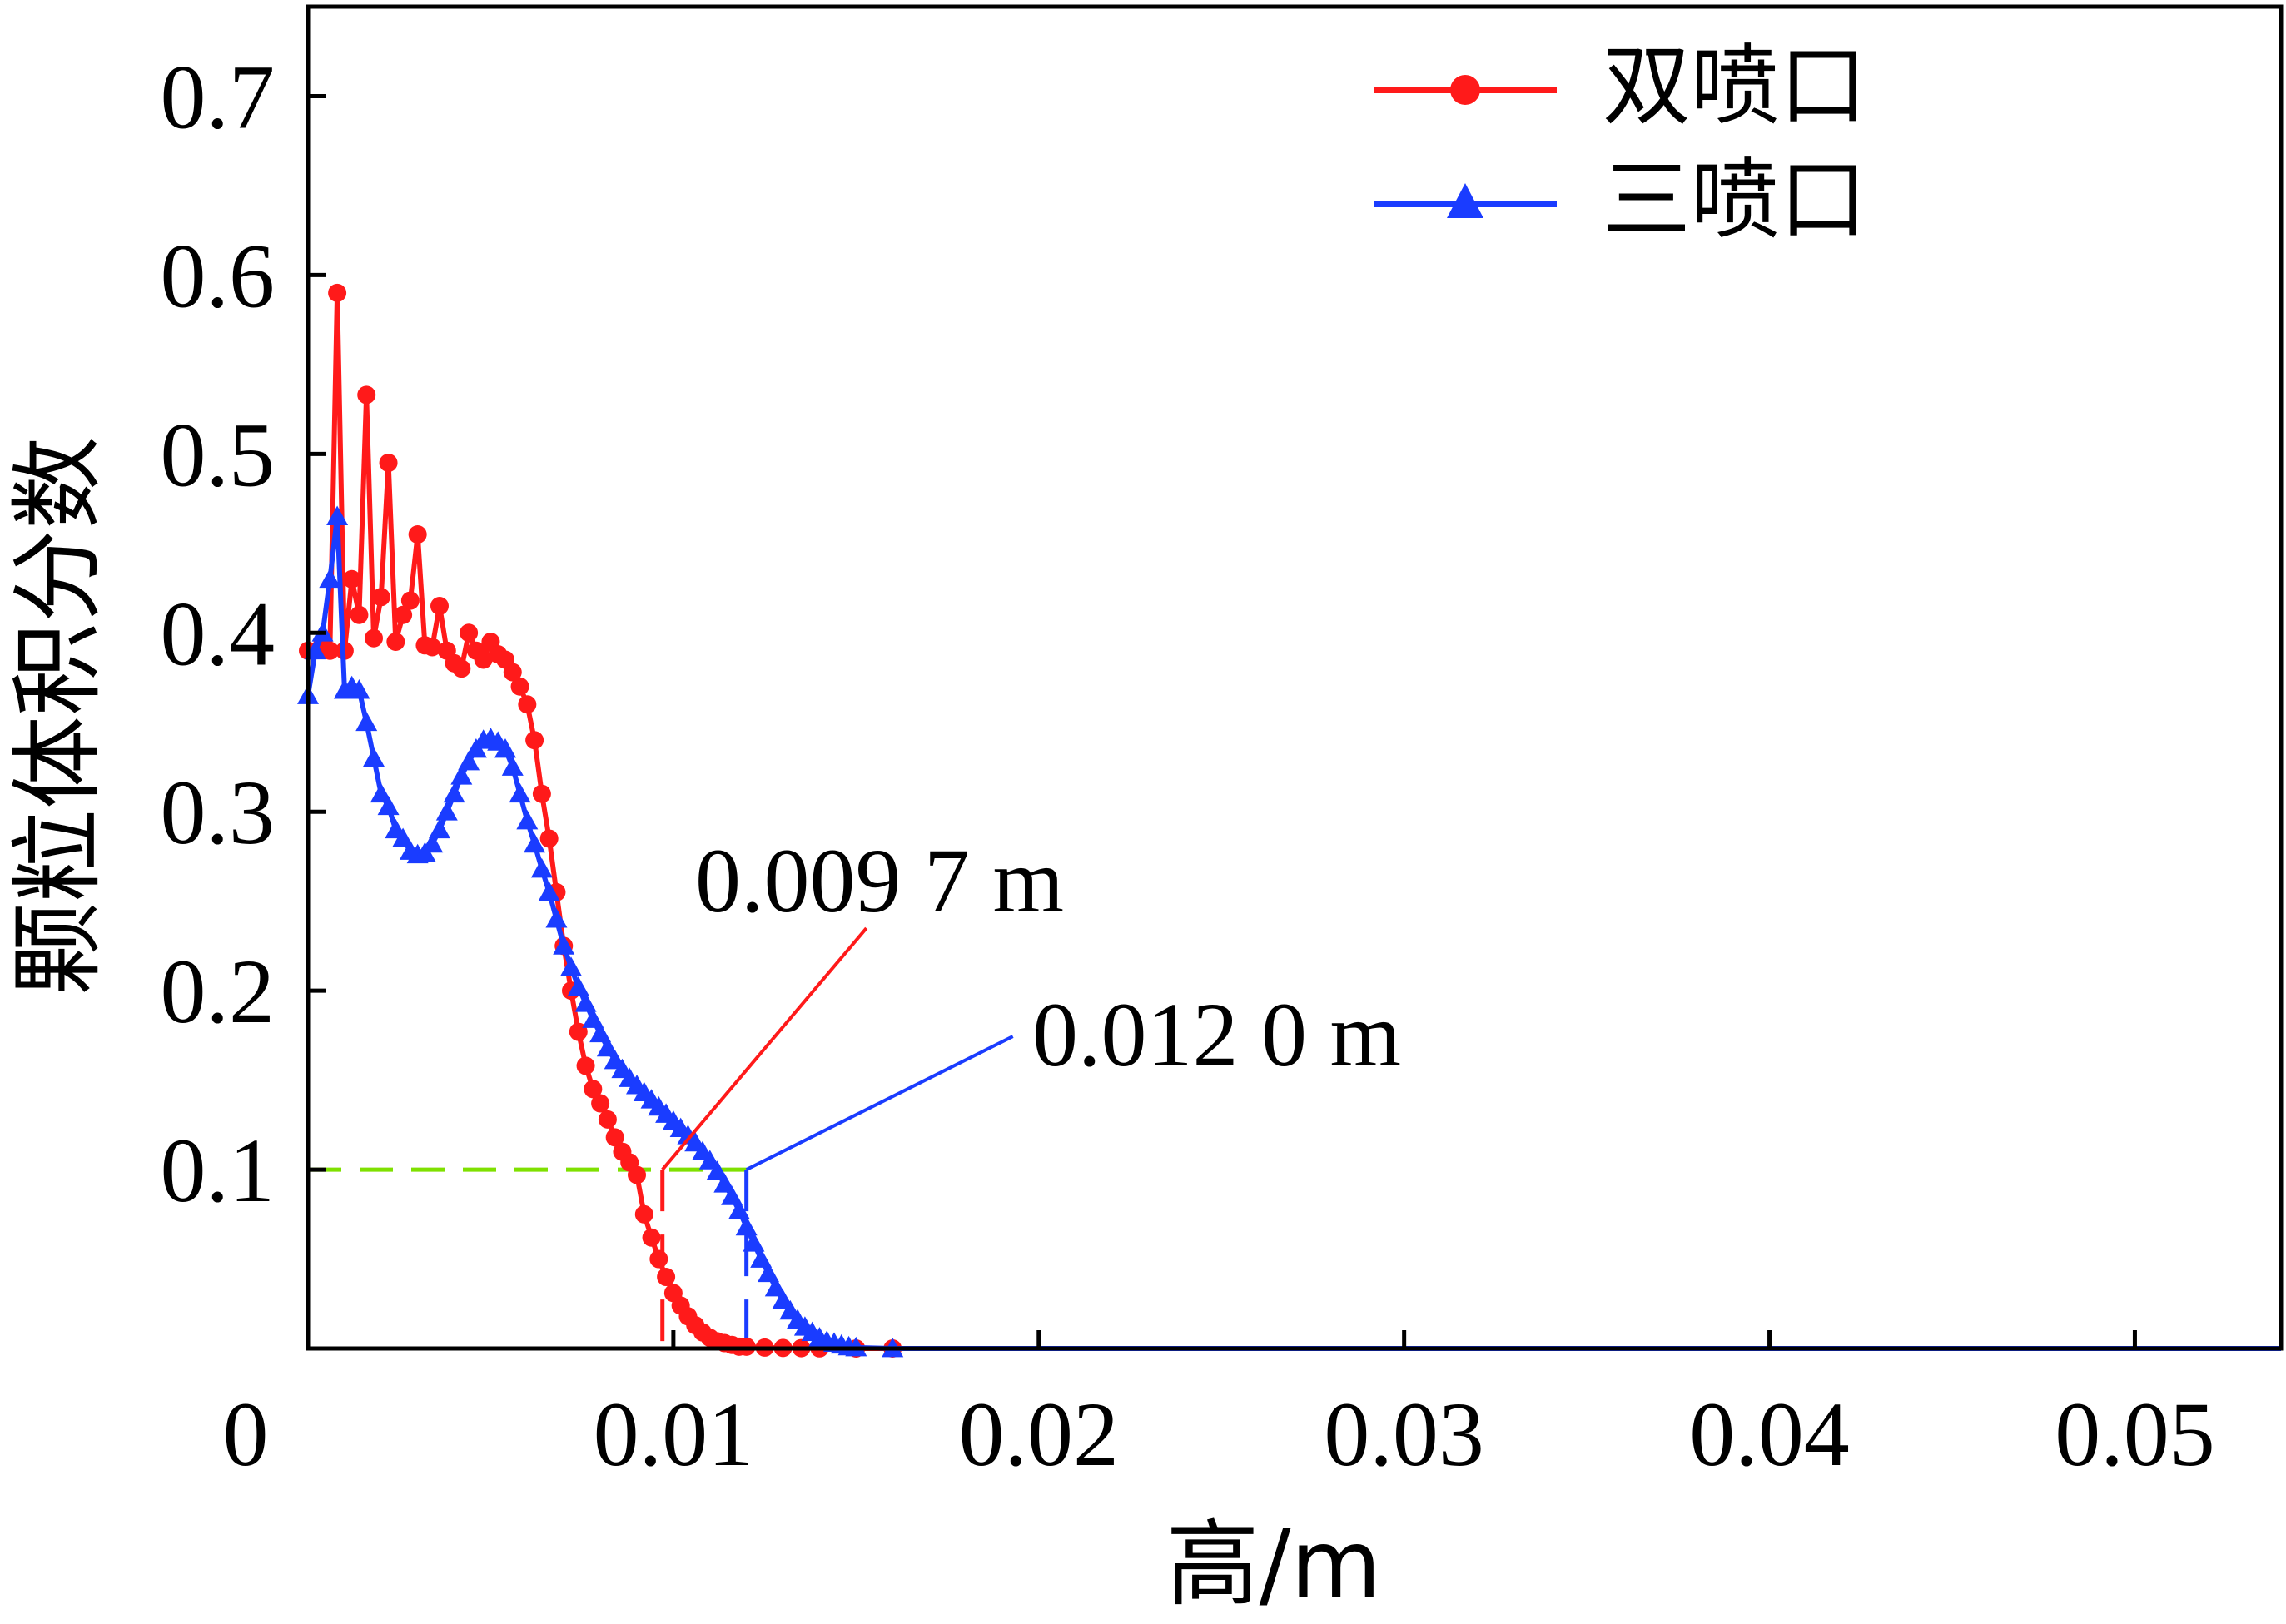 This screenshot has height=1624, width=2286. What do you see at coordinates (674, 1434) in the screenshot?
I see `x-tick-label: 0.01` at bounding box center [674, 1434].